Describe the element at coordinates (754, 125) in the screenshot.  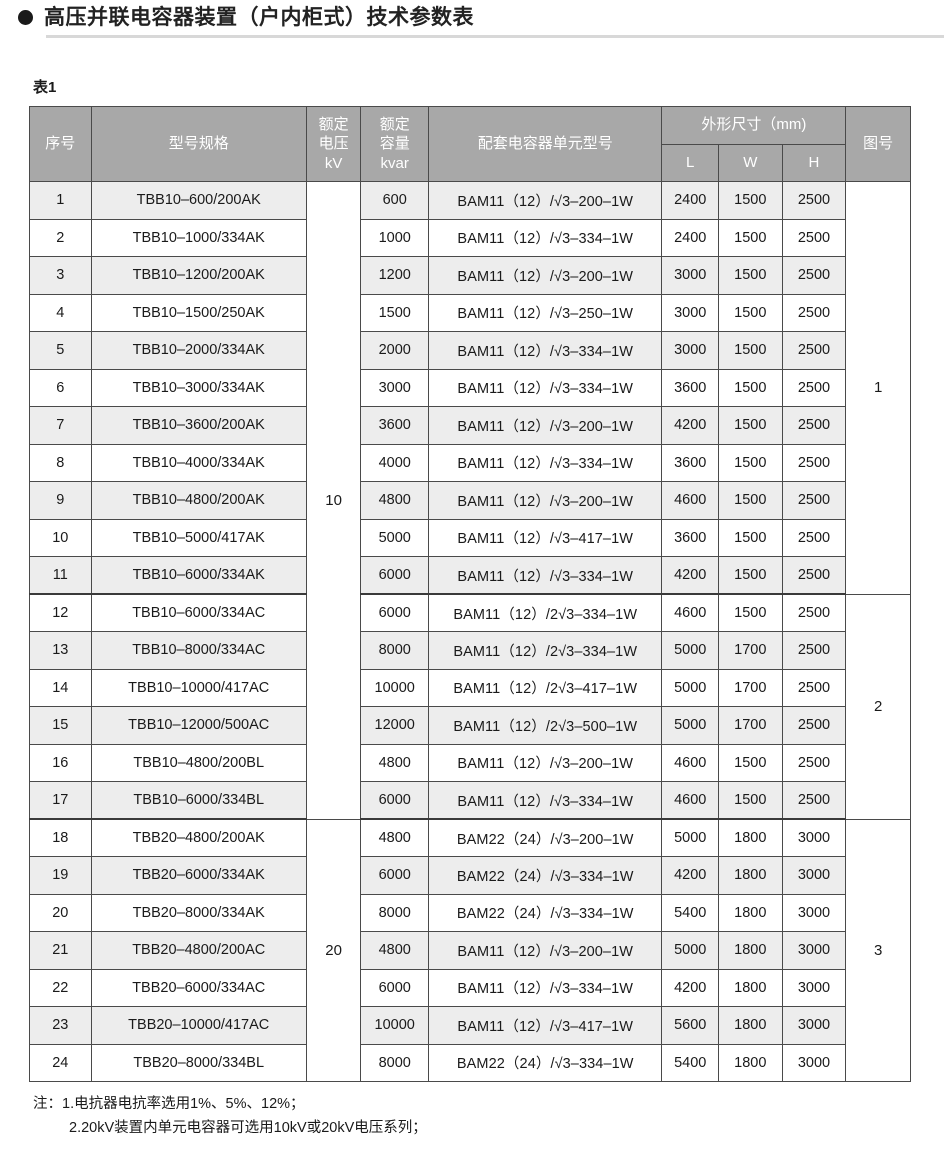
I see `header-dimensions: 外形尺寸（mm)` at that location.